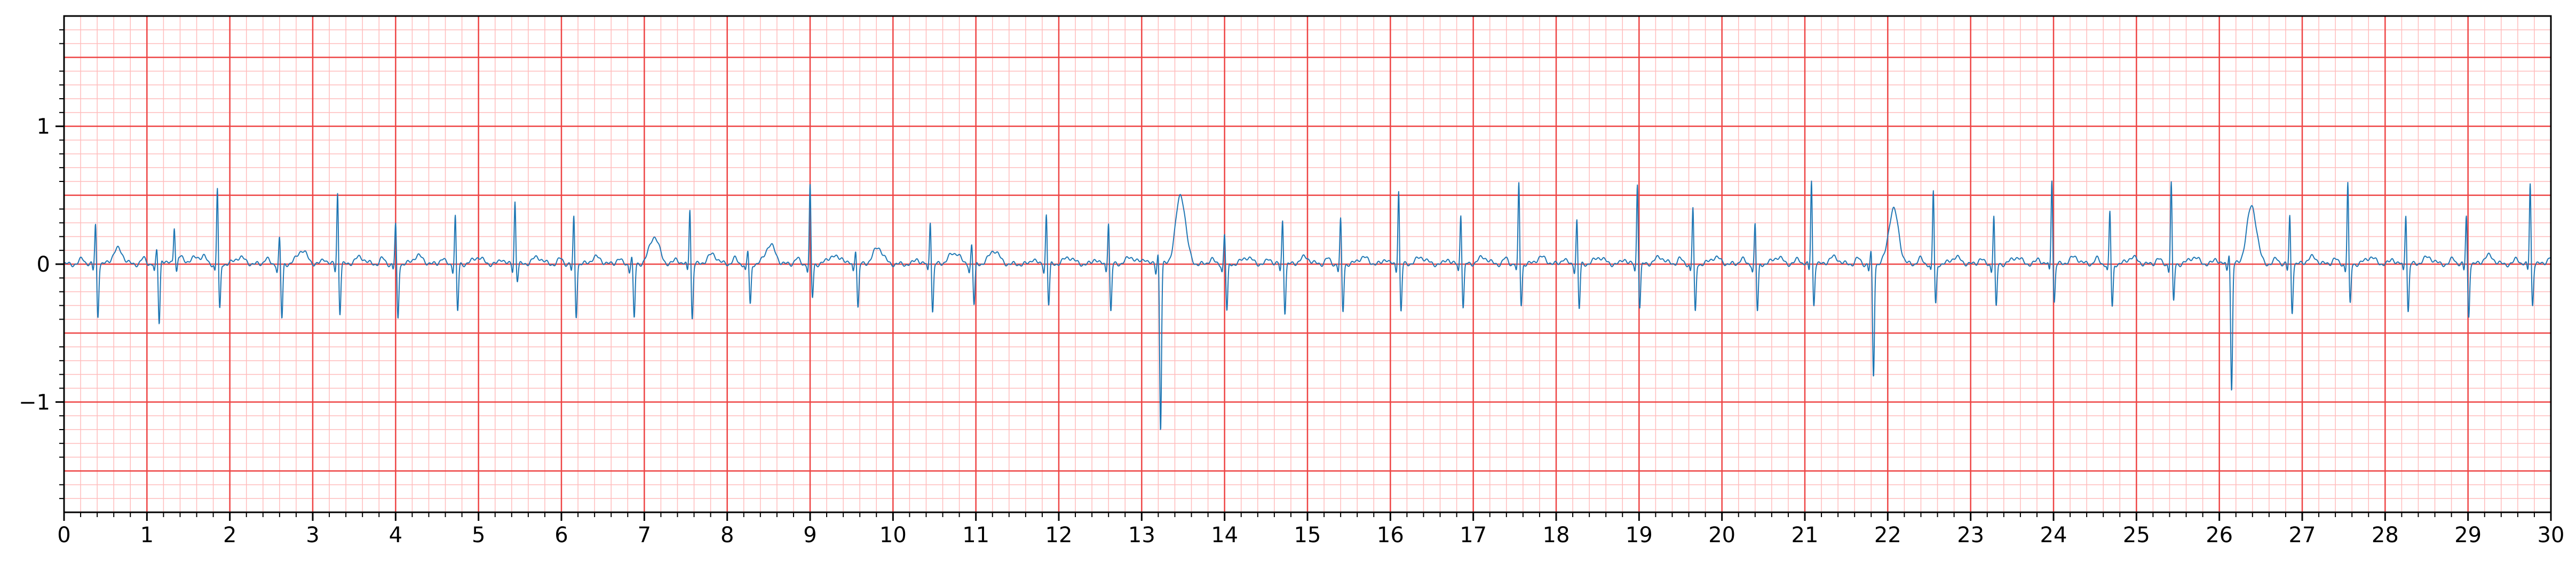 This screenshot has height=563, width=2576. I want to click on x-tick-label: 25, so click(2136, 535).